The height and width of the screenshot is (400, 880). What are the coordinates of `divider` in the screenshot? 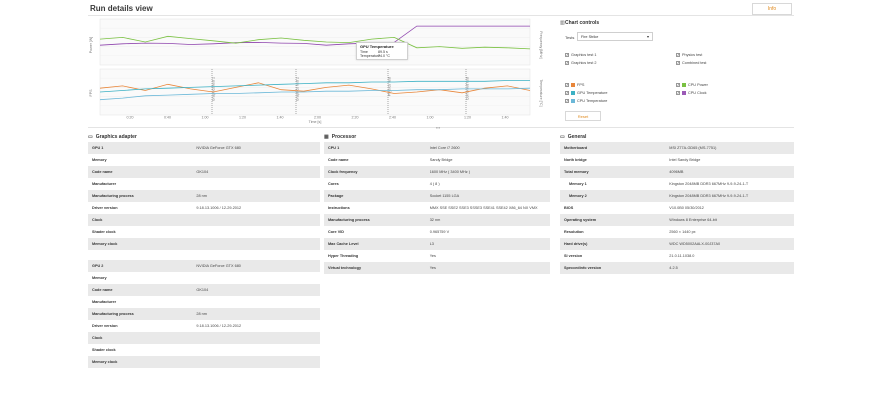 It's located at (441, 127).